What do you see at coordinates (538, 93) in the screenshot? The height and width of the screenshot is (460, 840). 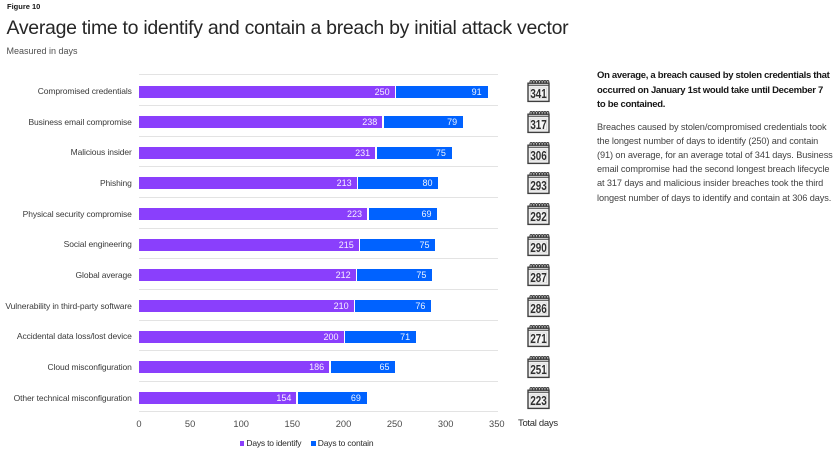 I see `svg-text: 341` at bounding box center [538, 93].